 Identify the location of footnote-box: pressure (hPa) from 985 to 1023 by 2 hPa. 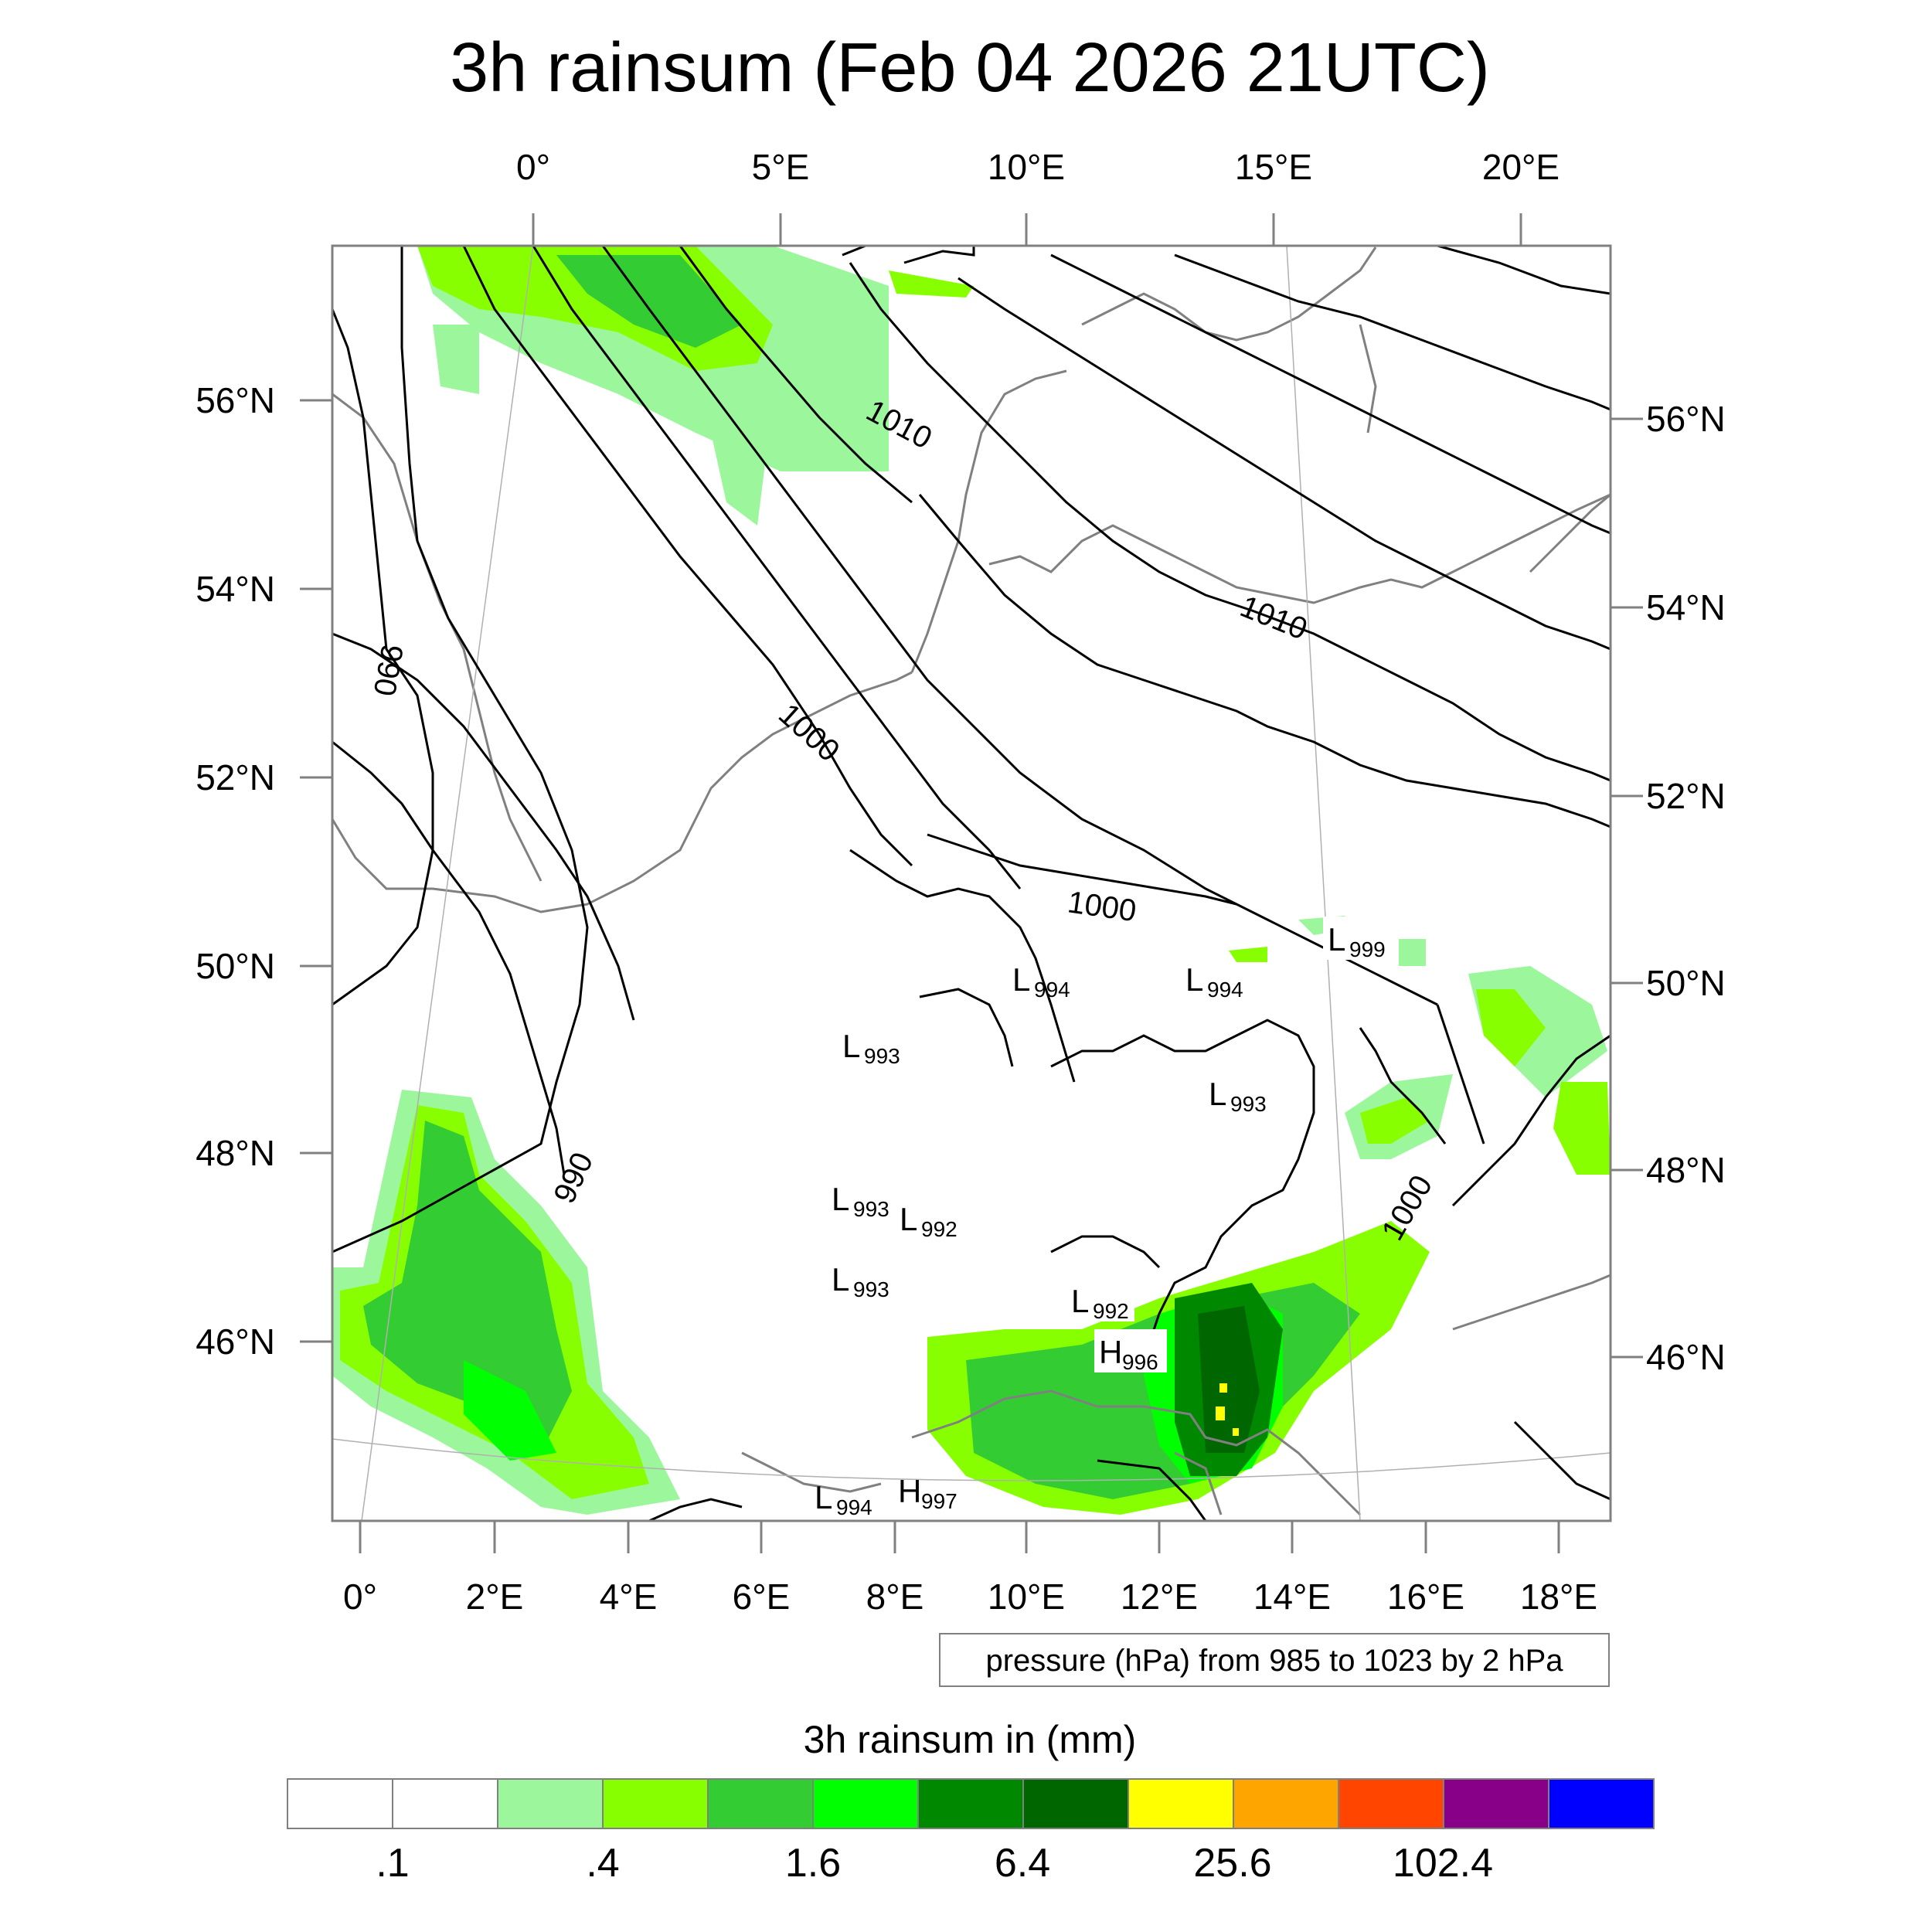
(1275, 1660).